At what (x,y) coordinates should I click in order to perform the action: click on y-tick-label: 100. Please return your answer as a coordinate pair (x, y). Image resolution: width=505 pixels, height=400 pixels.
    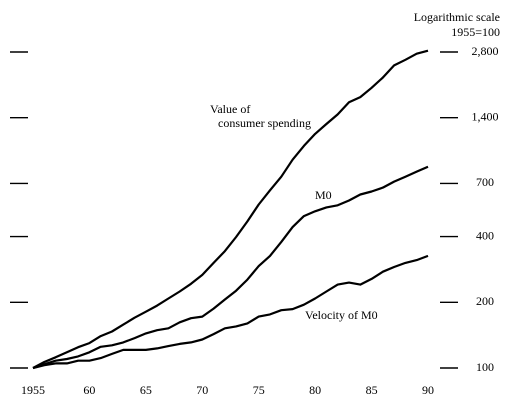
    Looking at the image, I should click on (485, 367).